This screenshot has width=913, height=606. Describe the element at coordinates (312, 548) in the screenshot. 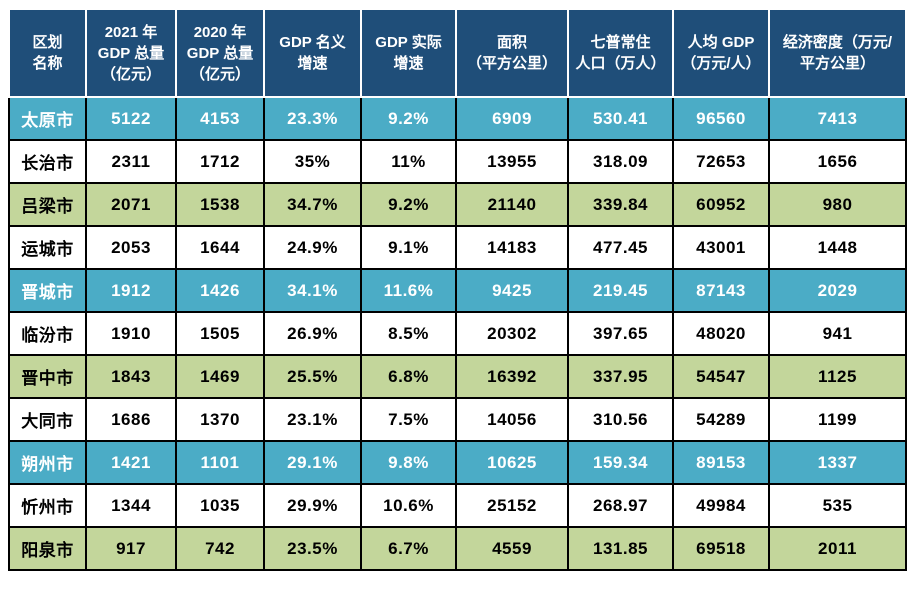

I see `value-cell: 23.5%` at that location.